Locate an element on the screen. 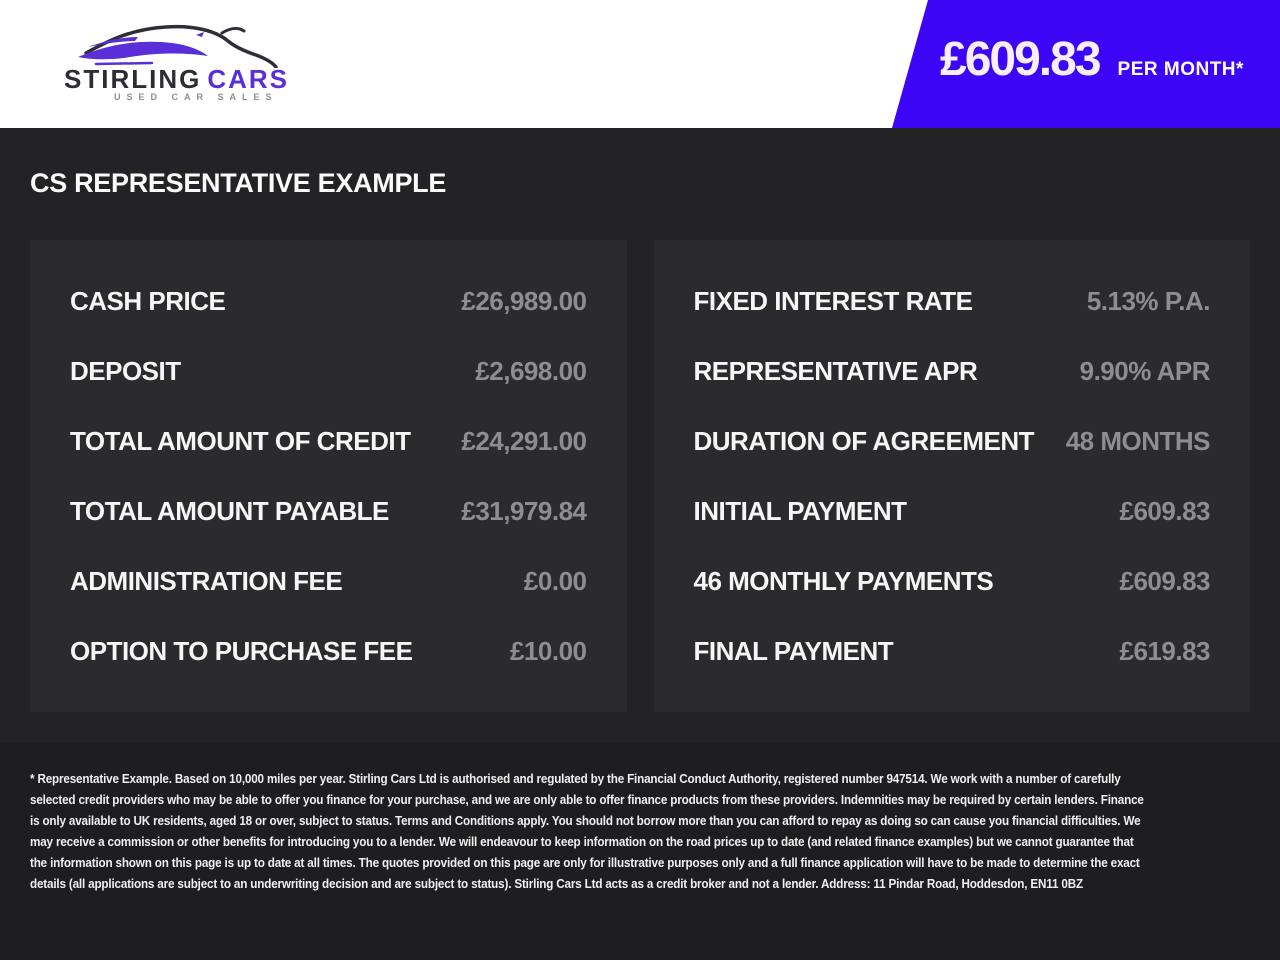 The height and width of the screenshot is (960, 1280). monthly-price-content: £609.83 PER MONTH* is located at coordinates (1086, 59).